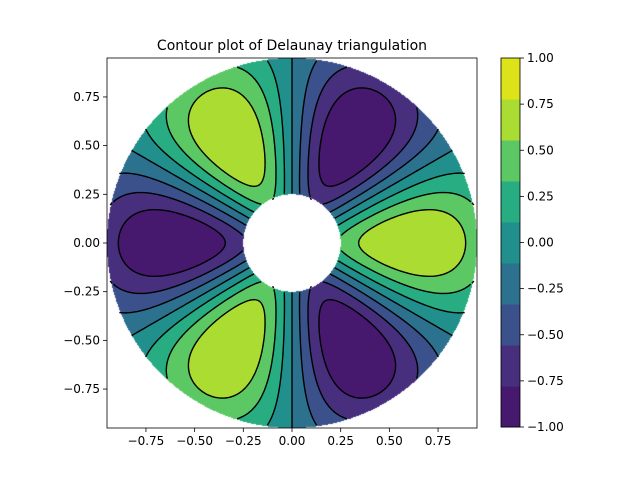 The height and width of the screenshot is (480, 640). What do you see at coordinates (545, 381) in the screenshot?
I see `colorbar-tick-label: −0.75` at bounding box center [545, 381].